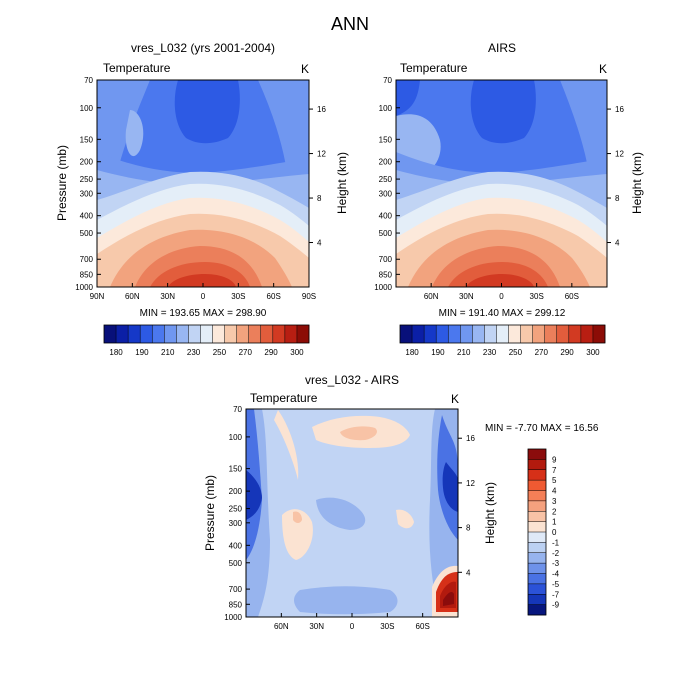 This screenshot has width=700, height=700. I want to click on colorbar-label: -7, so click(556, 594).